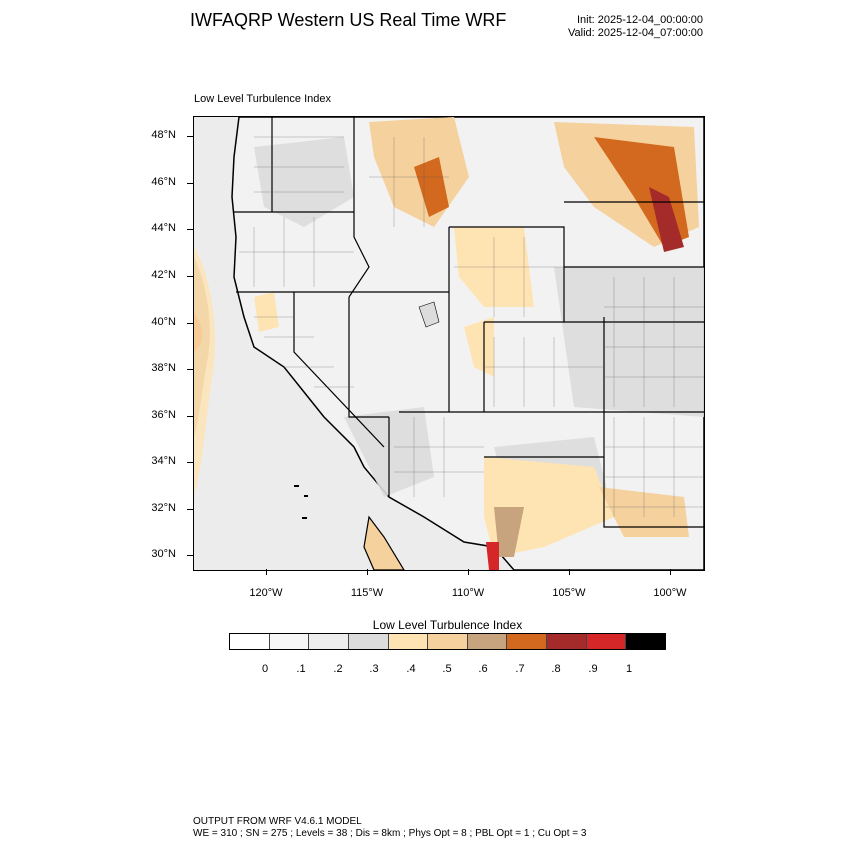 Image resolution: width=850 pixels, height=850 pixels. Describe the element at coordinates (520, 669) in the screenshot. I see `colorbar-label: .7` at that location.